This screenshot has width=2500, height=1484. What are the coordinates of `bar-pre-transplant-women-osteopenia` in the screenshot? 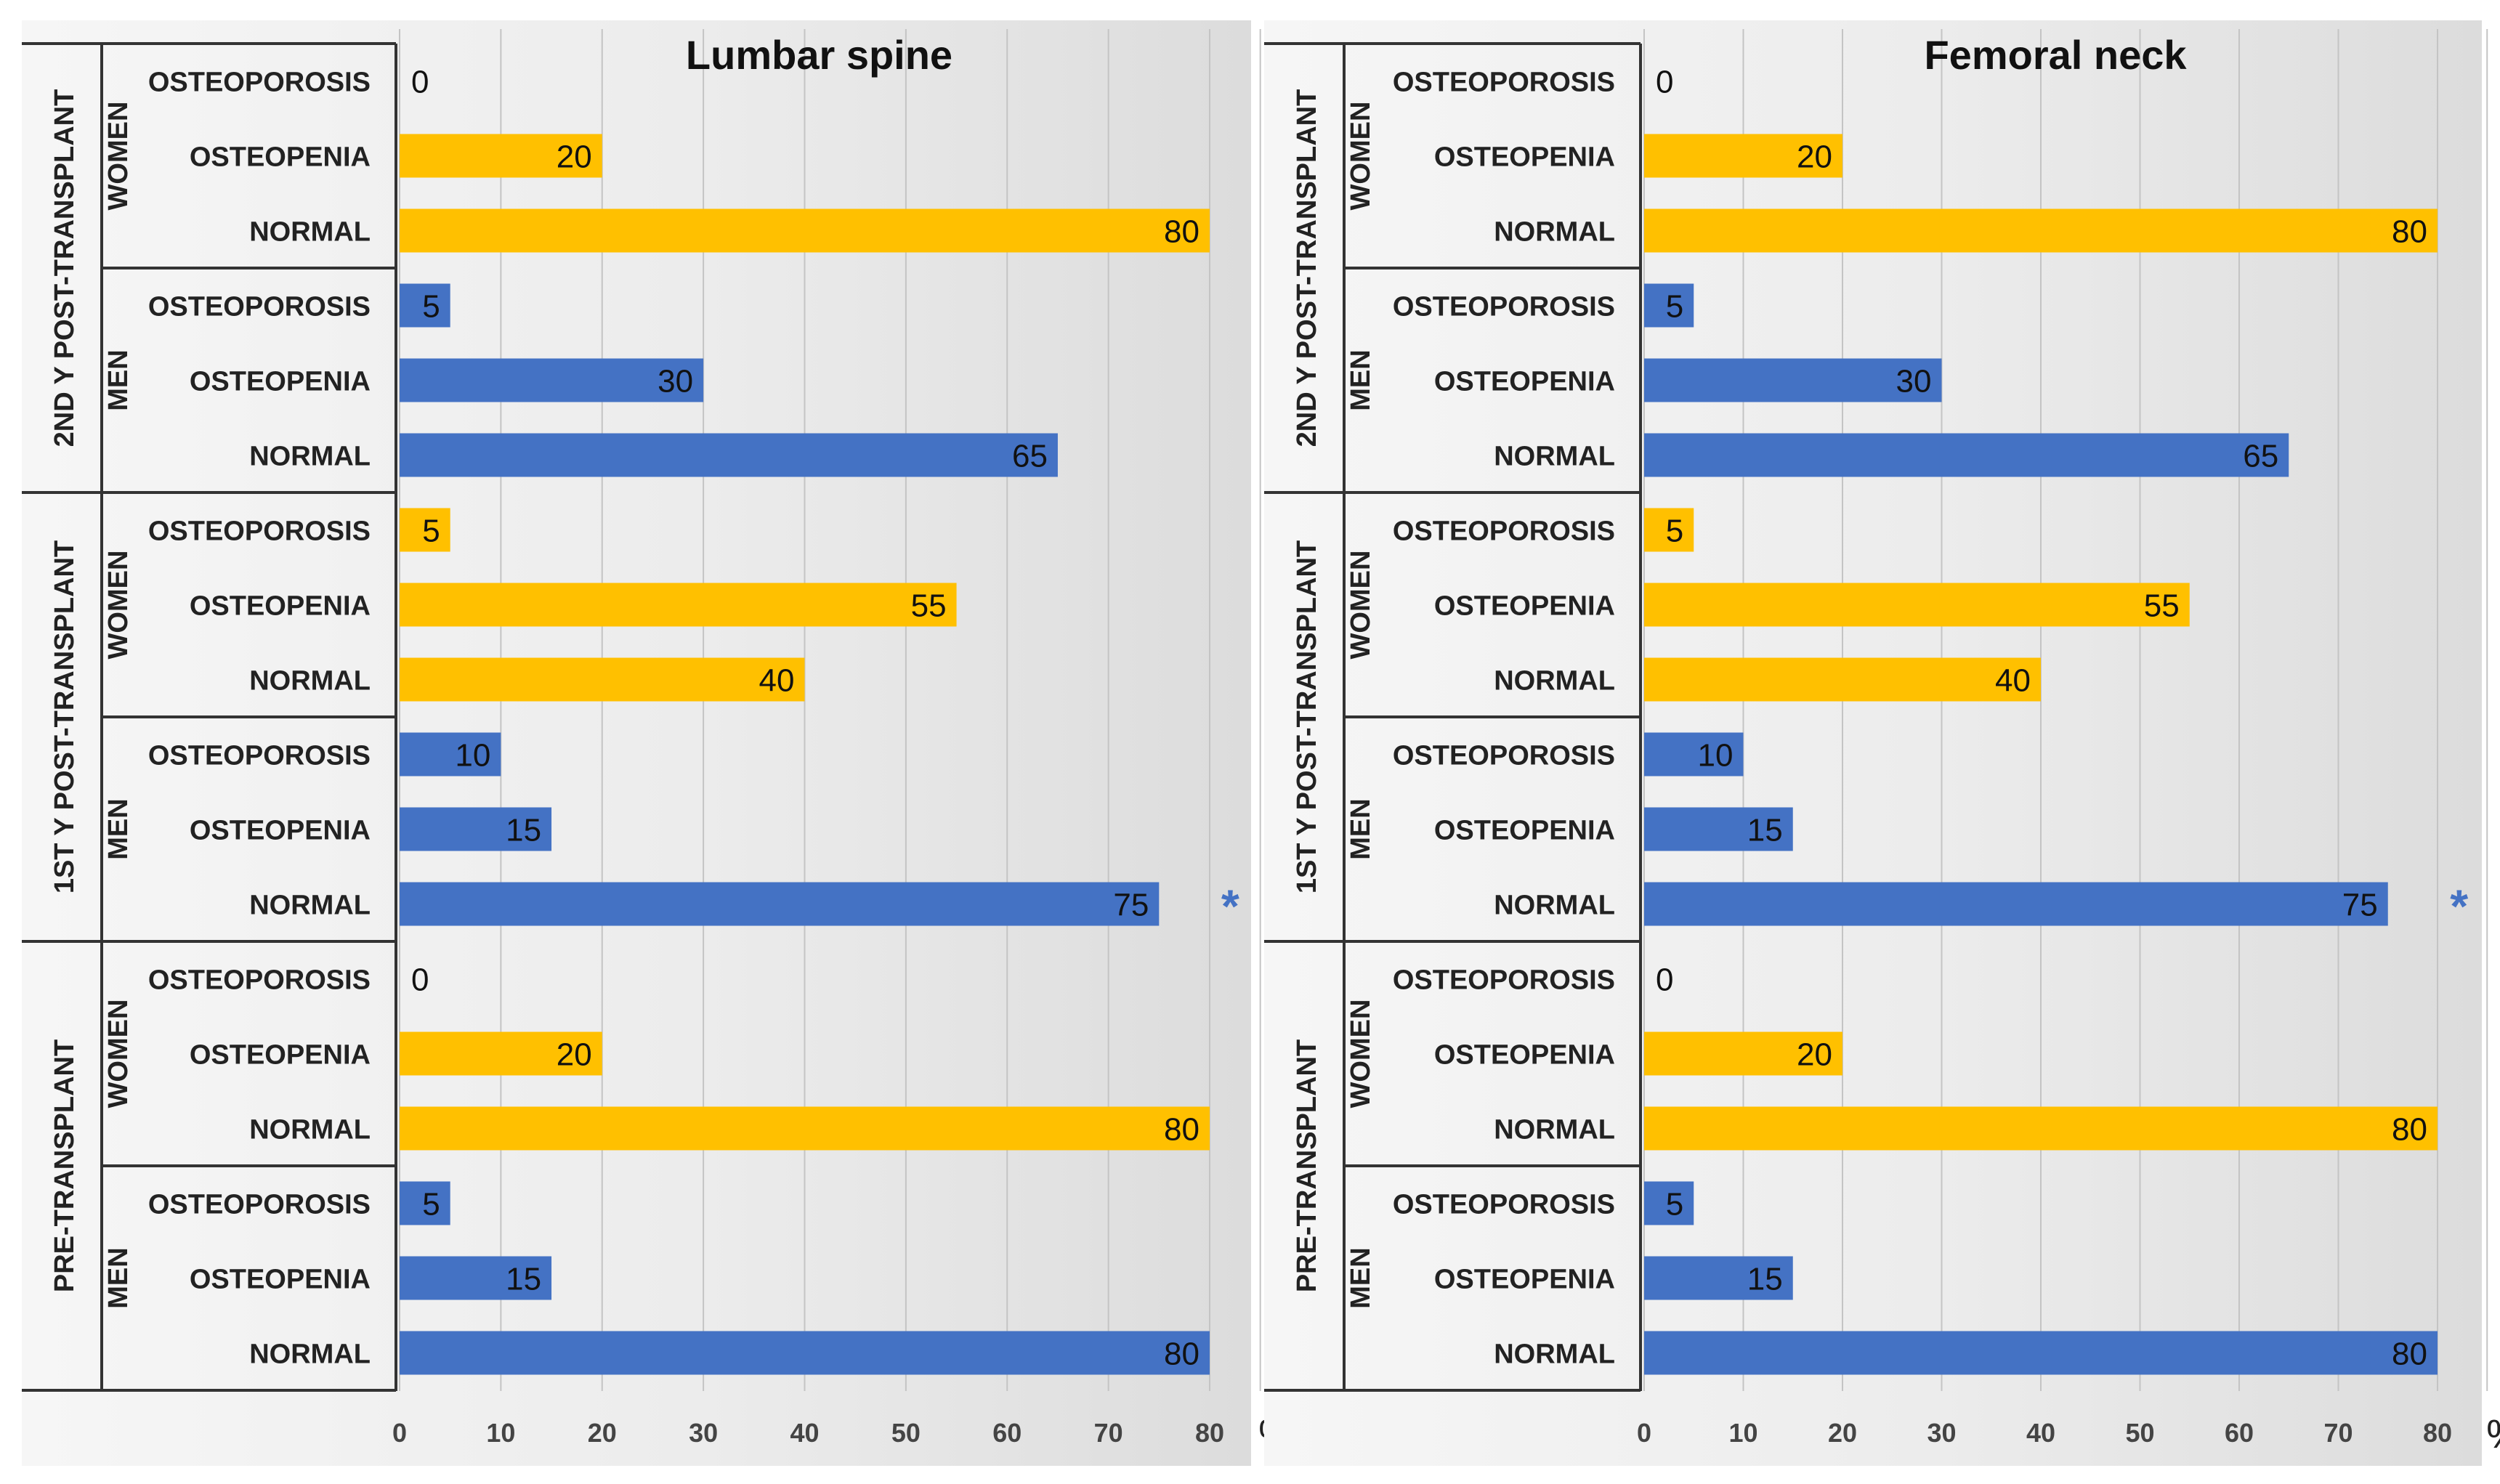 It's located at (501, 1053).